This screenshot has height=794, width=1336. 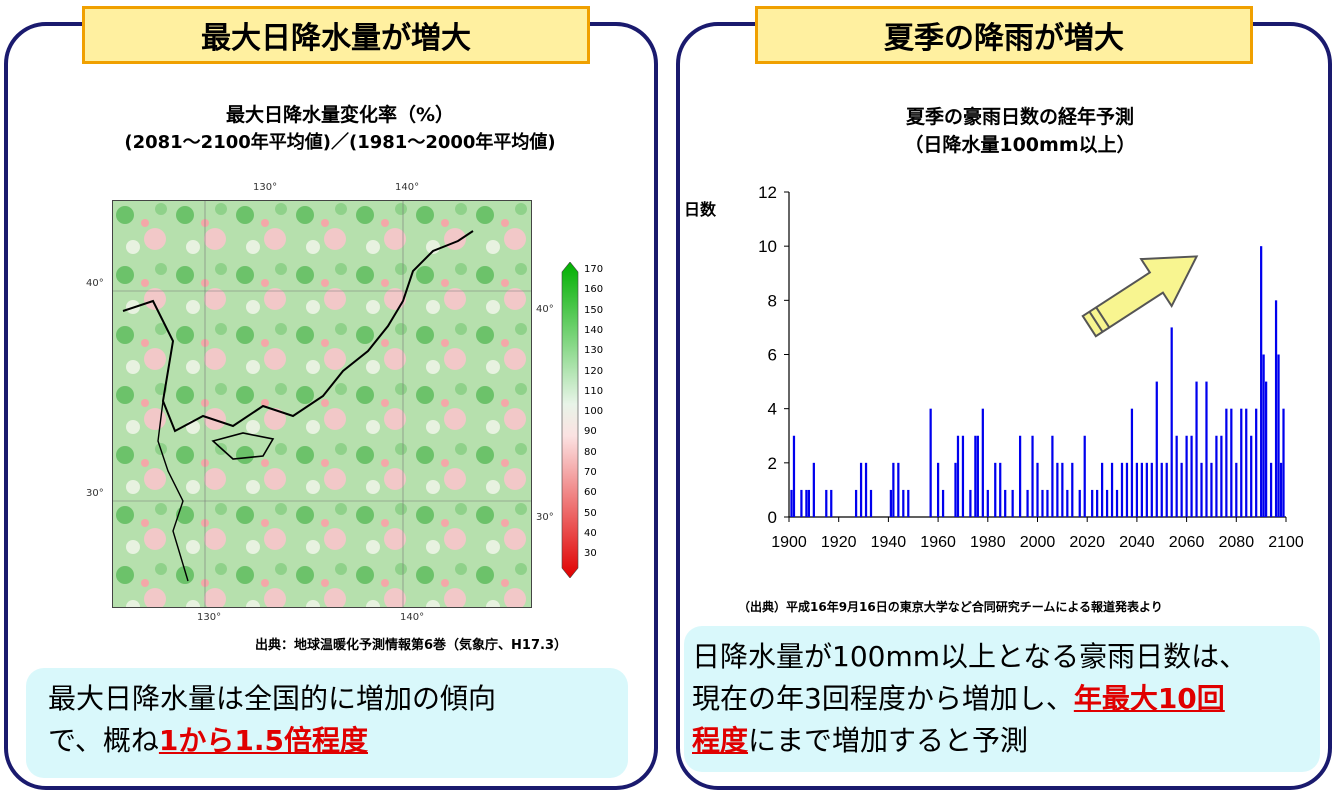 I want to click on left-callout-text: で、概ね, so click(x=103, y=740).